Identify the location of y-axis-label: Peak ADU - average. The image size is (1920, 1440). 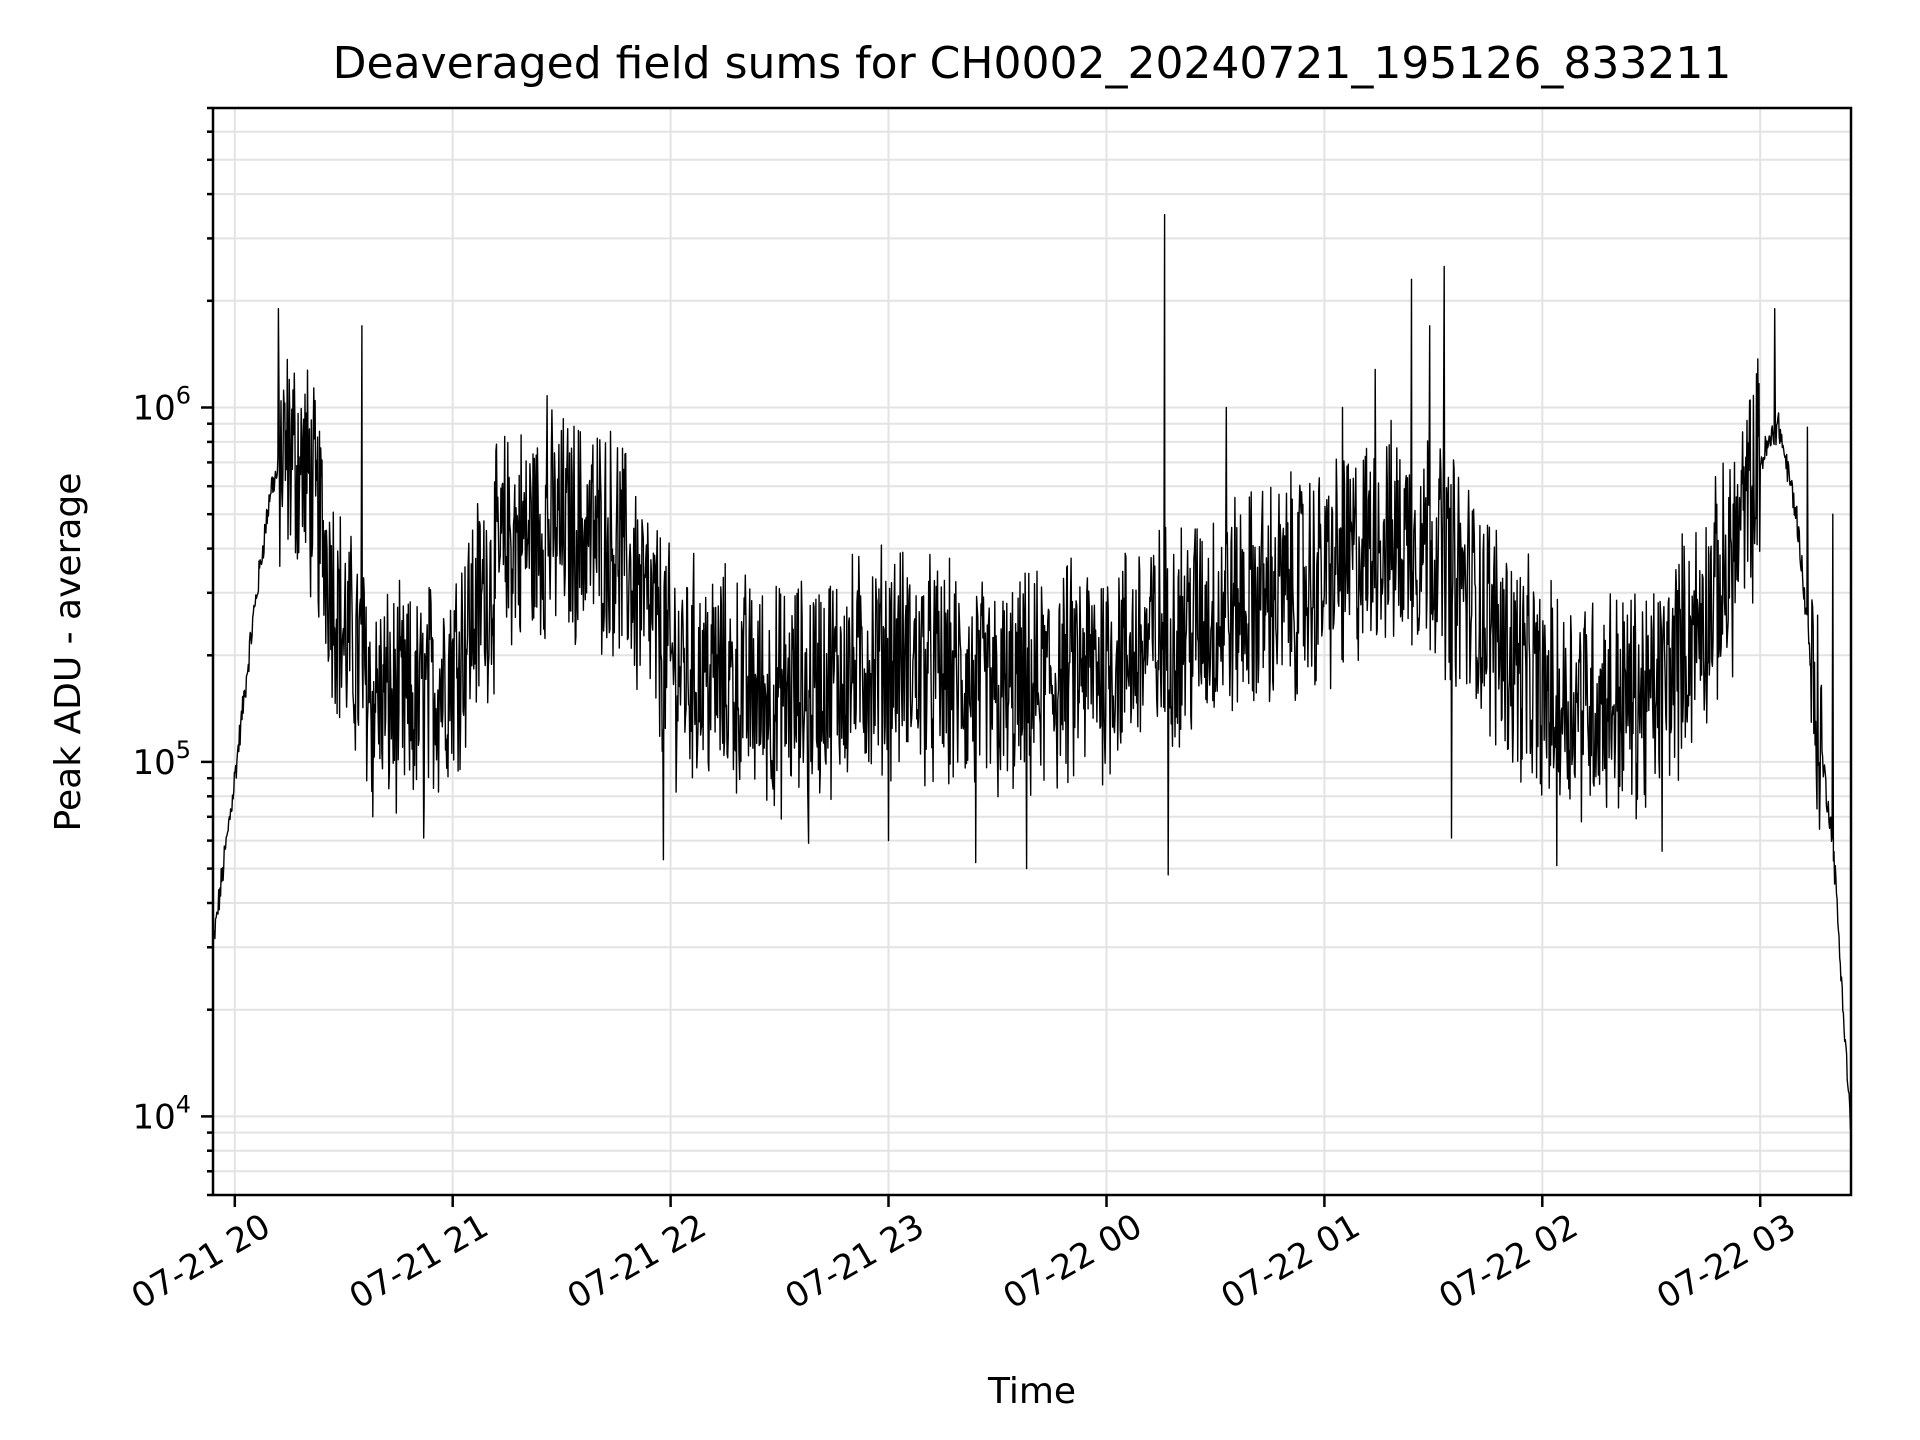
(68, 652).